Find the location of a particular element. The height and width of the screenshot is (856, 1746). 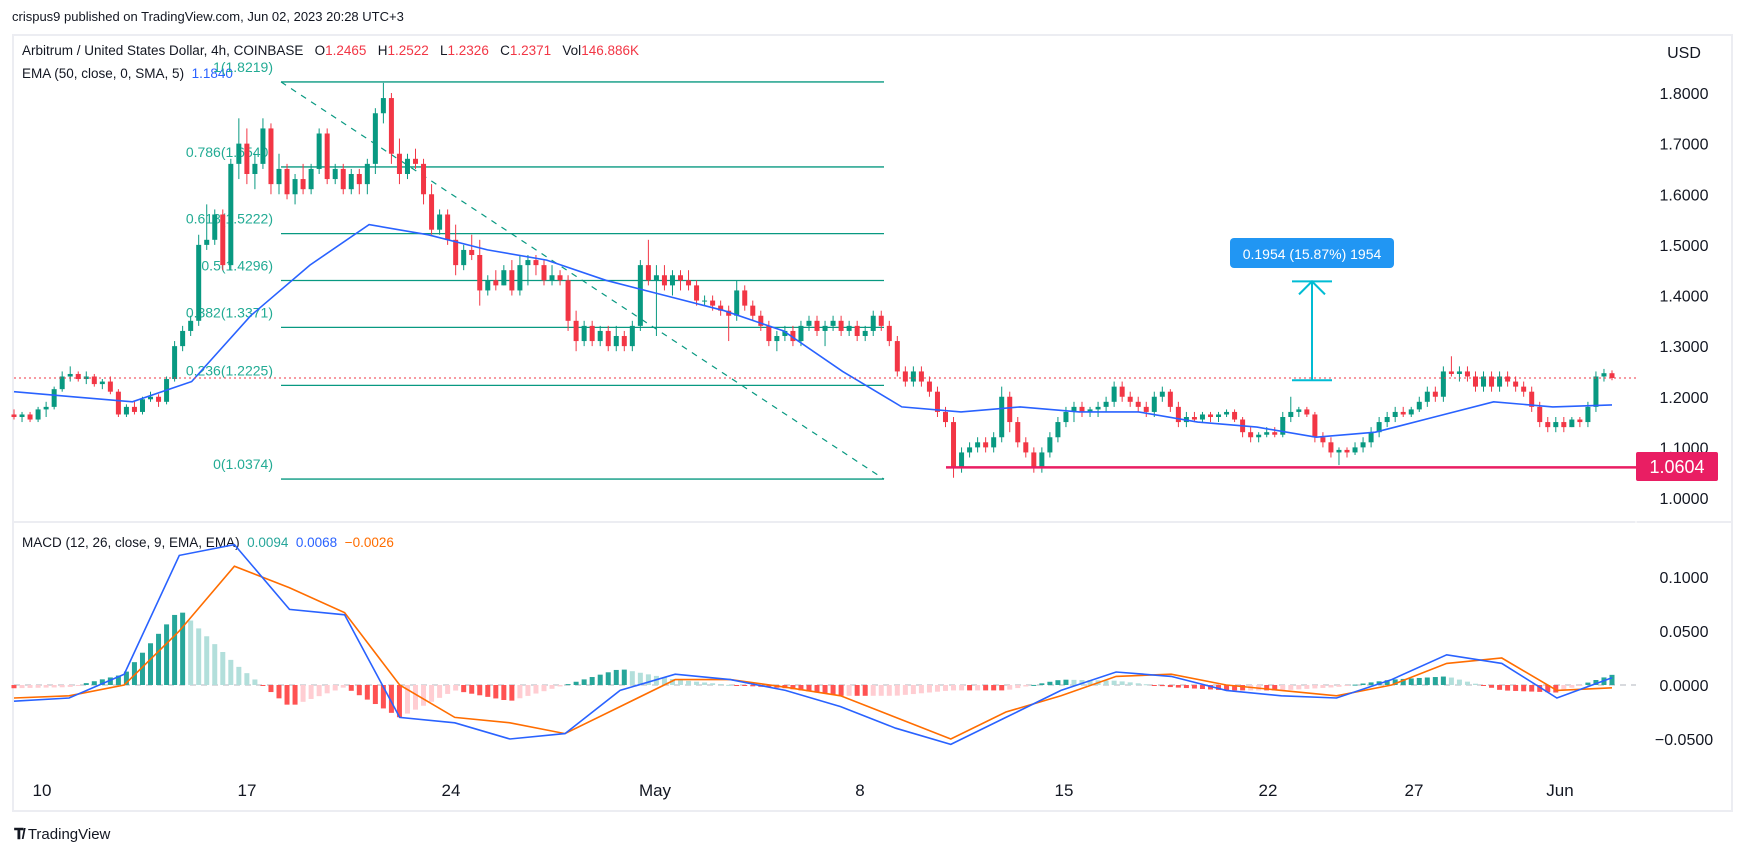

time-tick: 24 is located at coordinates (451, 790).